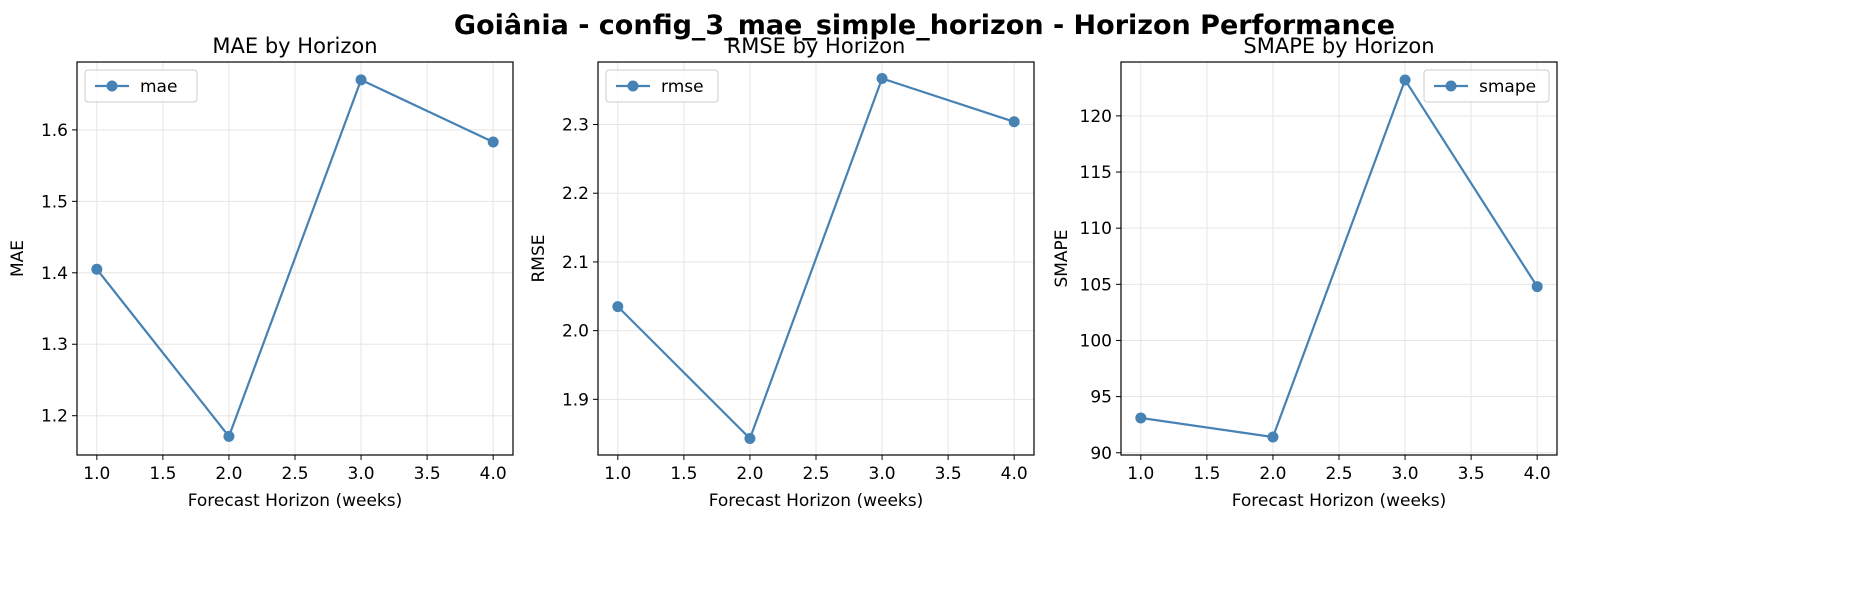 Image resolution: width=1849 pixels, height=614 pixels. What do you see at coordinates (575, 263) in the screenshot?
I see `plot-2-y-tick-label-2: 2.1` at bounding box center [575, 263].